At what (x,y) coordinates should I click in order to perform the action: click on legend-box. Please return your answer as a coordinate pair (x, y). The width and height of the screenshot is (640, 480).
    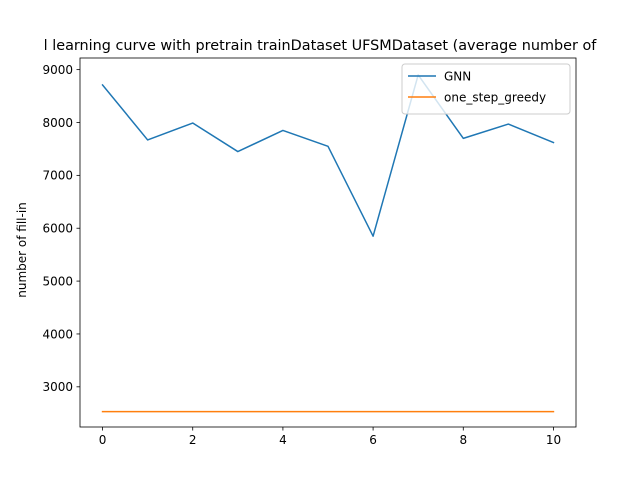
    Looking at the image, I should click on (486, 89).